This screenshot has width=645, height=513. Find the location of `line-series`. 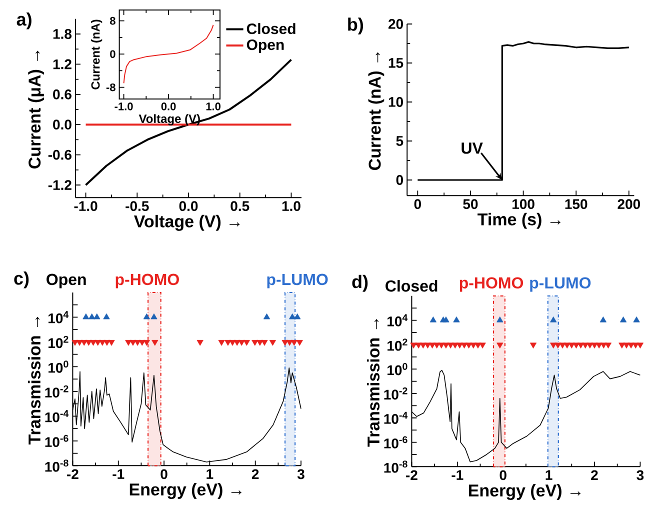

line-series is located at coordinates (168, 54).